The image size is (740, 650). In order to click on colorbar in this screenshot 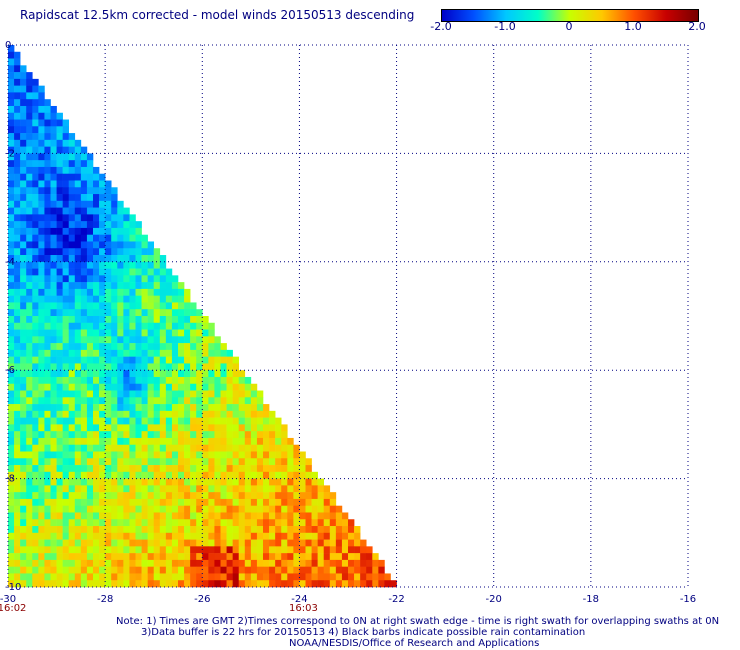, I will do `click(570, 15)`.